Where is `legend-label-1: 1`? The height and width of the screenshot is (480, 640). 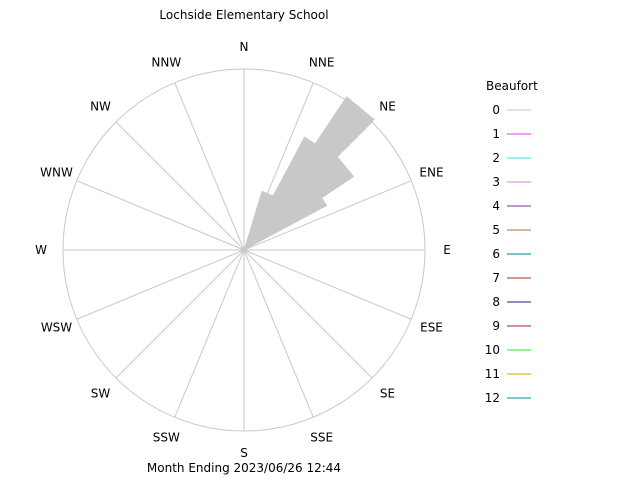 legend-label-1: 1 is located at coordinates (496, 134).